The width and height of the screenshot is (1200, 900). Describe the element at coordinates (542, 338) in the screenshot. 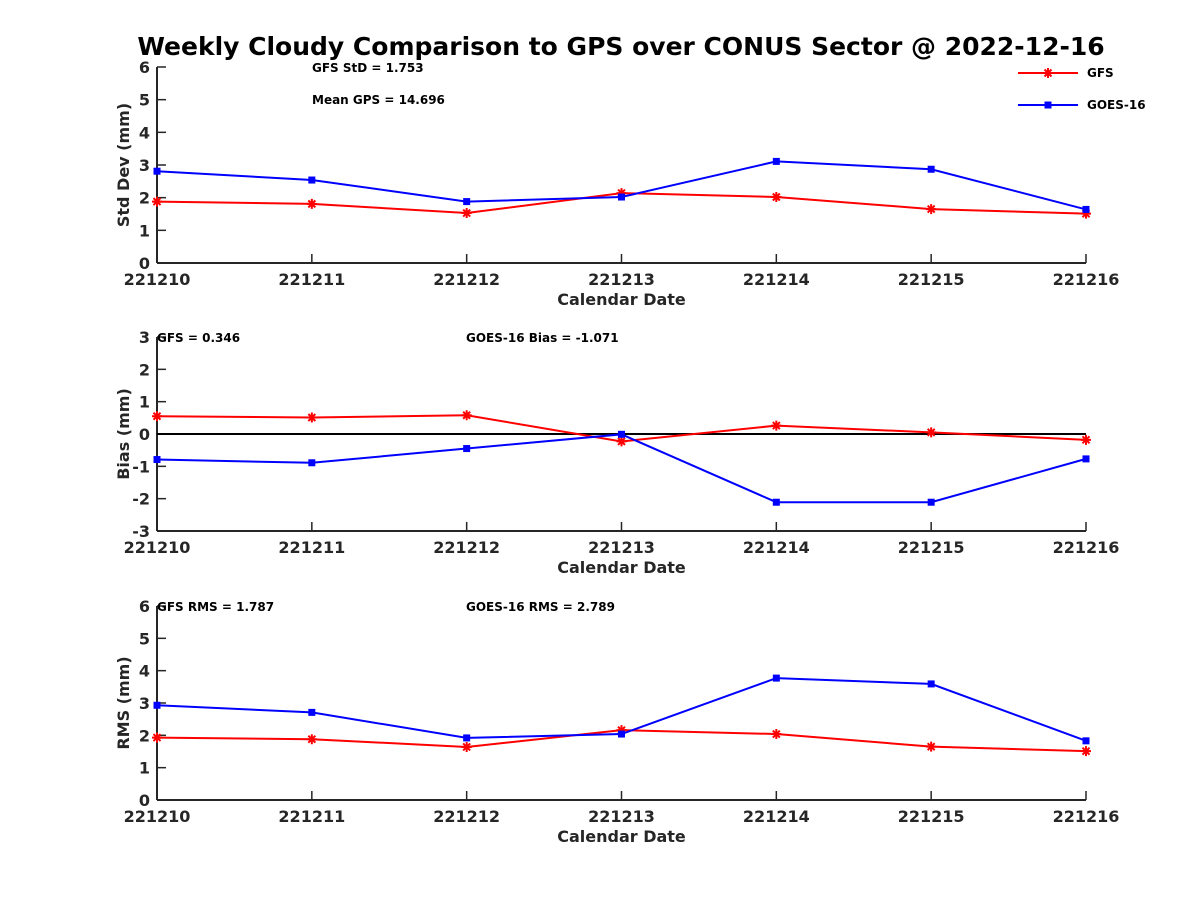

I see `annotation: GOES-16 Bias = -1.071` at that location.